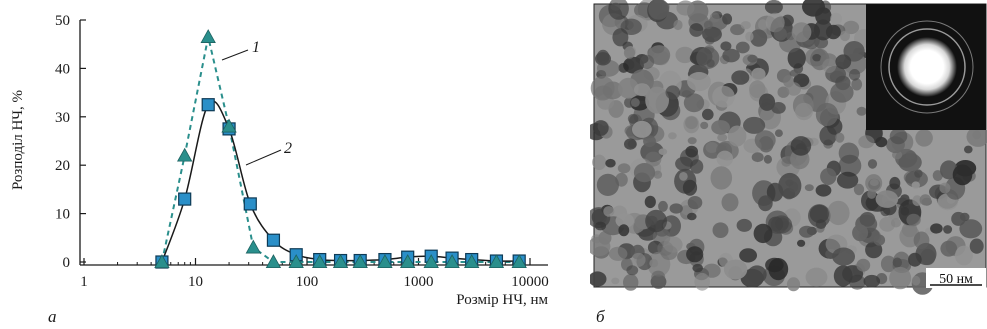 Image resolution: width=987 pixels, height=329 pixels. What do you see at coordinates (52, 316) in the screenshot?
I see `panel-label-a: а` at bounding box center [52, 316].